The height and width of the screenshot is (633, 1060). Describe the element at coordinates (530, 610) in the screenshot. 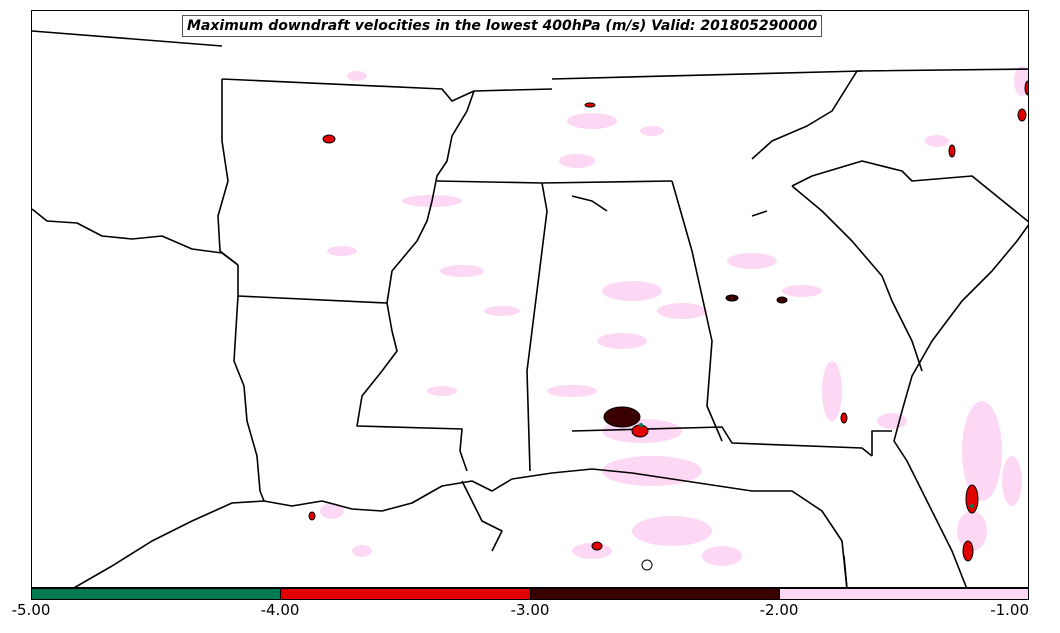

I see `colorbar-tick-label: -3.00` at that location.